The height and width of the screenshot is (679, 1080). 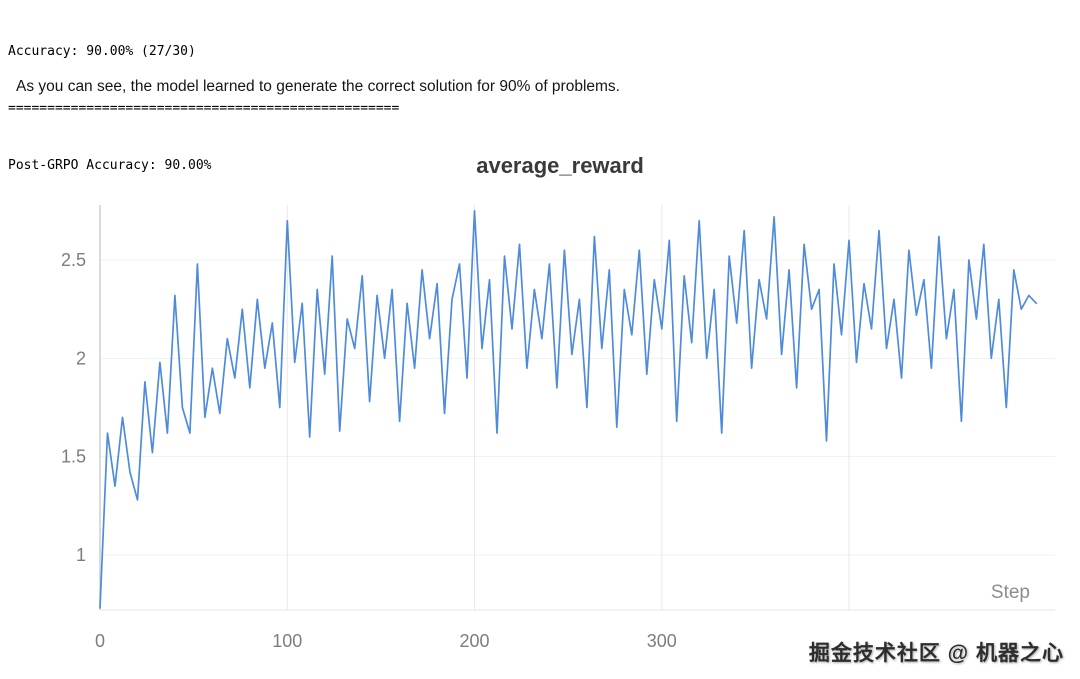 I want to click on post-grpo-accuracy-line: Post-GRPO Accuracy: 90.00%, so click(x=110, y=165).